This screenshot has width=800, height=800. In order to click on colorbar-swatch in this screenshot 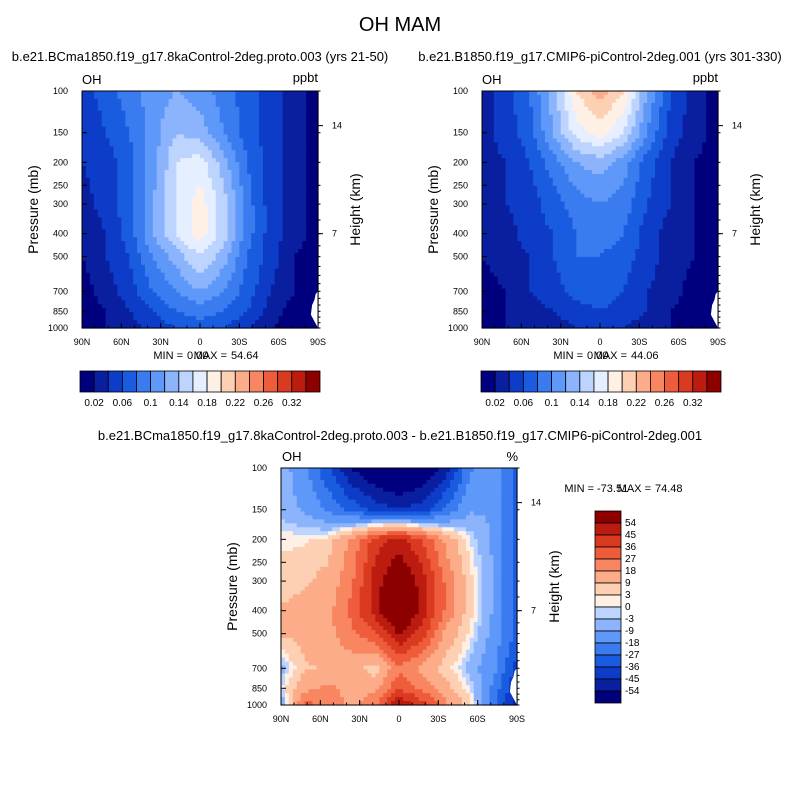, I will do `click(172, 381)`.